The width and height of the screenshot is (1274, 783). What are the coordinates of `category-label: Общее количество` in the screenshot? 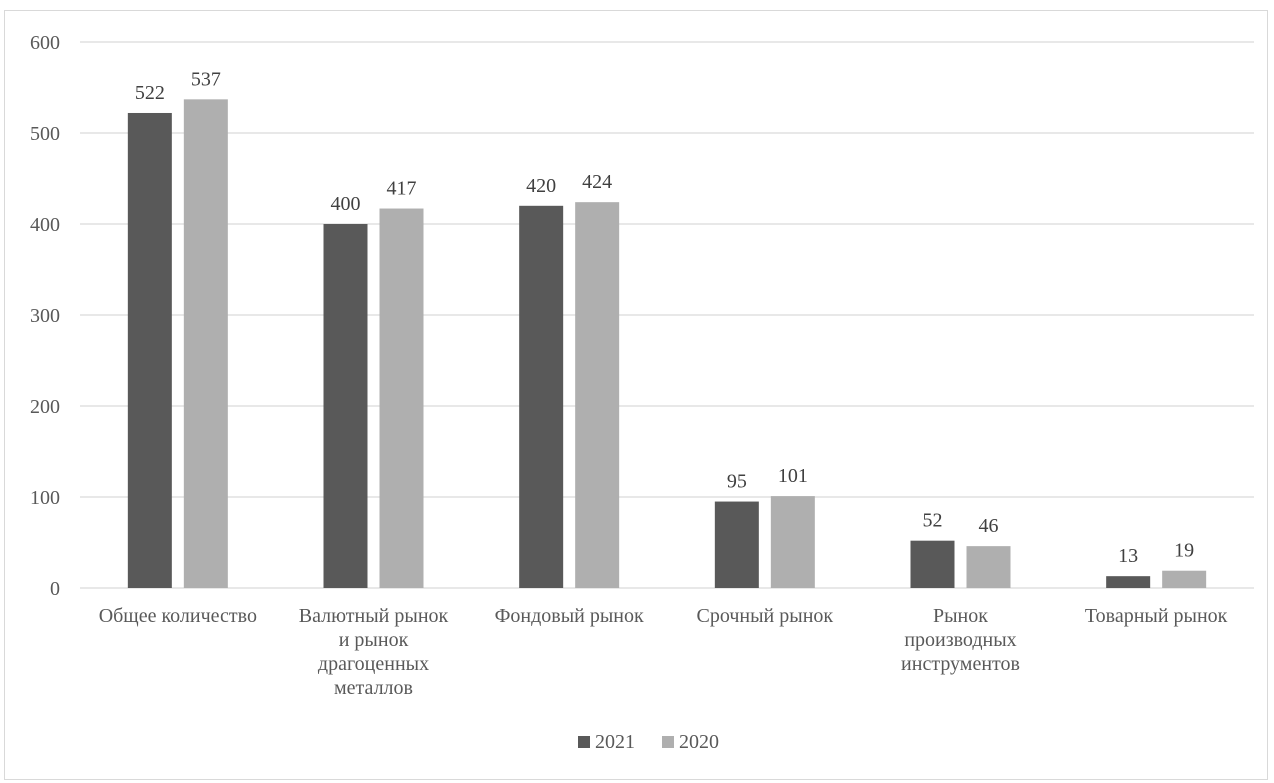 It's located at (178, 616).